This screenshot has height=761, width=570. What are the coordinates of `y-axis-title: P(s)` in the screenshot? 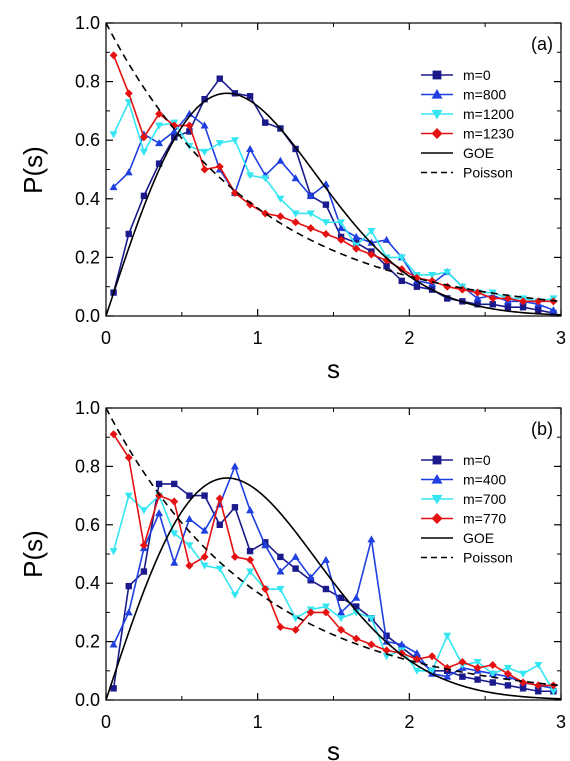 It's located at (33, 170).